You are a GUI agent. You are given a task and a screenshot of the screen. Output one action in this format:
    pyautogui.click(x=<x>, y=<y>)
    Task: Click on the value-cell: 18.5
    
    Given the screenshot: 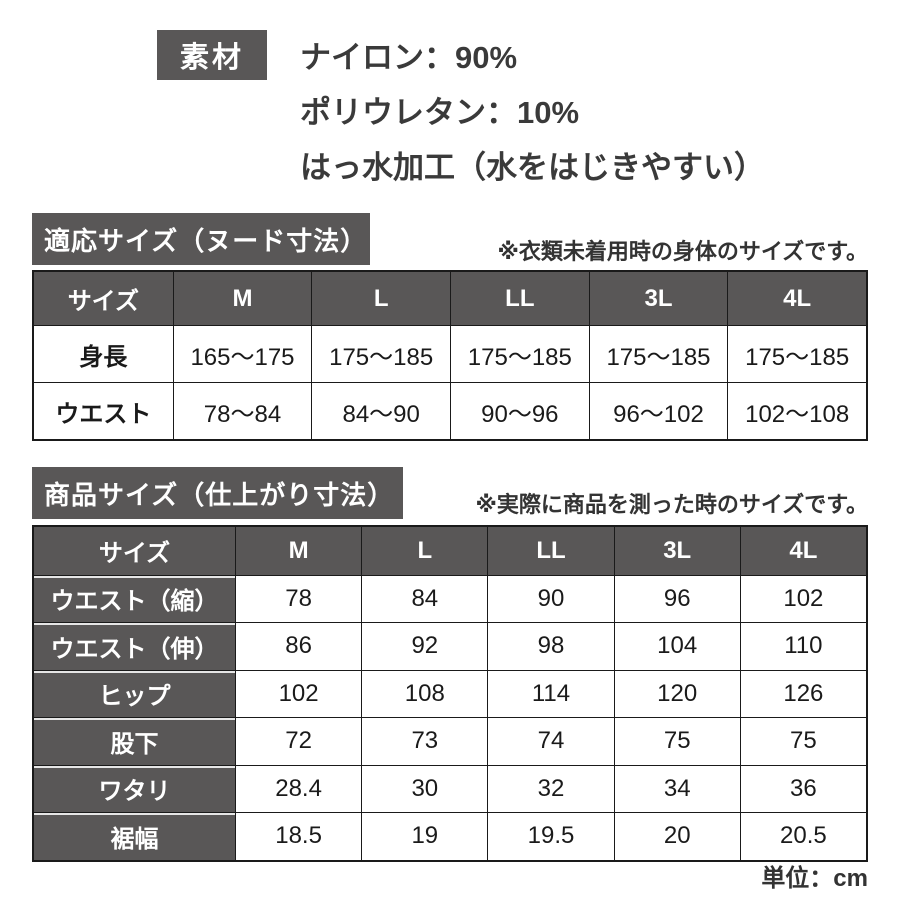 What is the action you would take?
    pyautogui.click(x=298, y=836)
    